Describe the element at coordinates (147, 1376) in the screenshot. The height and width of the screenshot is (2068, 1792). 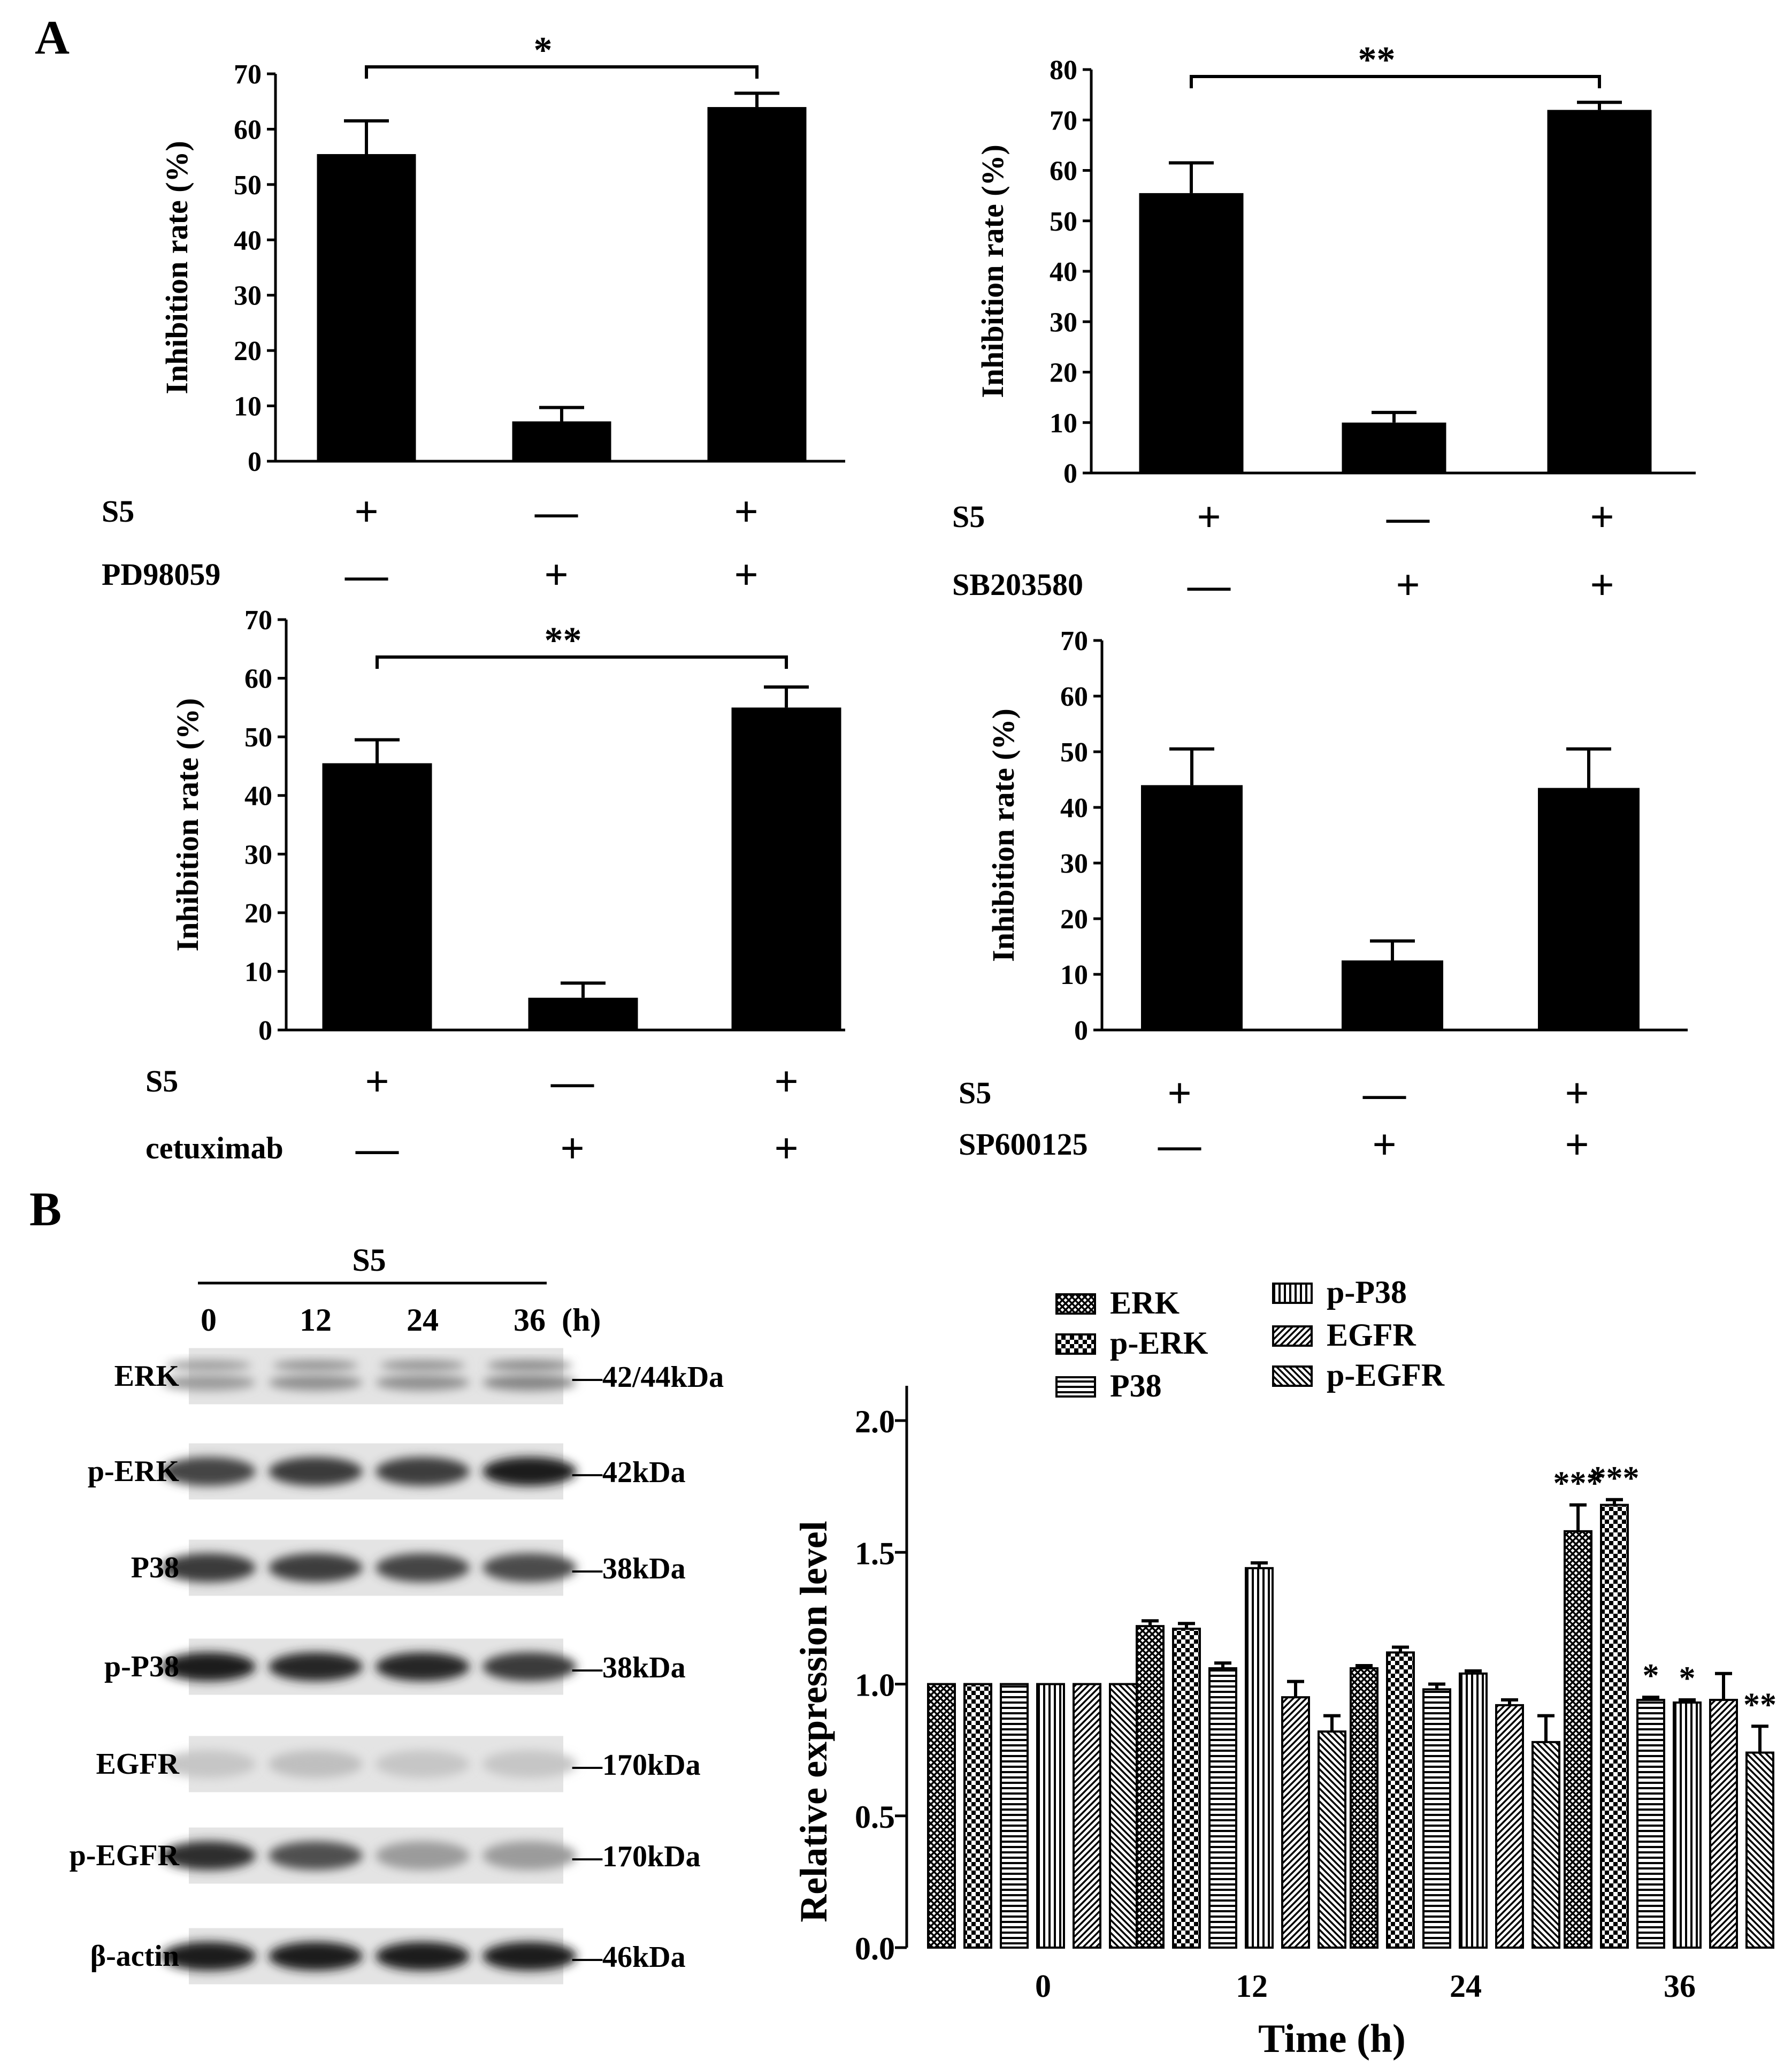
I see `blot-protein-label: ERK` at that location.